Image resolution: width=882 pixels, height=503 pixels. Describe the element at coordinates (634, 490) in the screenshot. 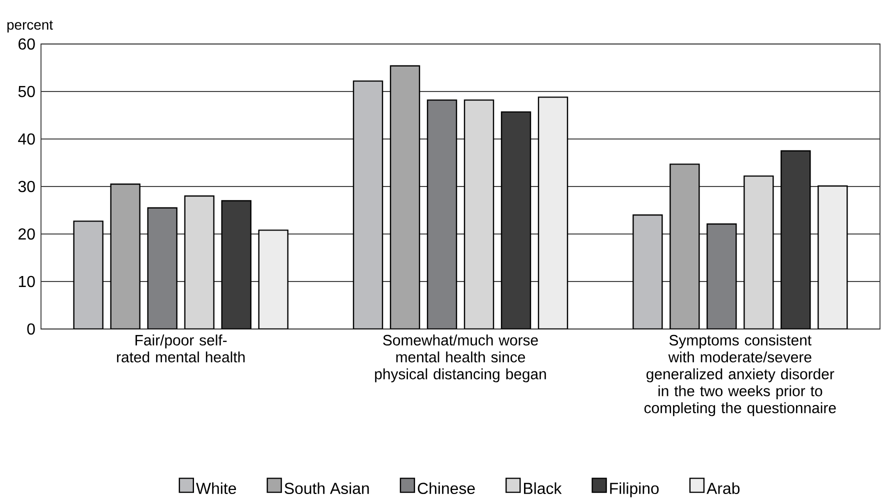

I see `legend-label: Filipino` at that location.